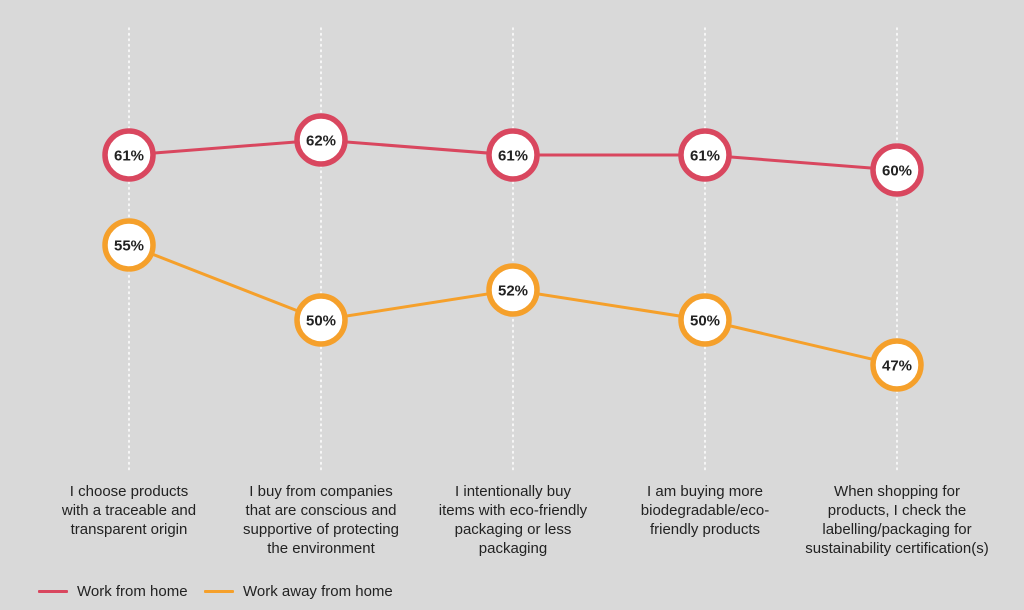  I want to click on category-label-4-line-3: sustainability certification(s), so click(897, 548).